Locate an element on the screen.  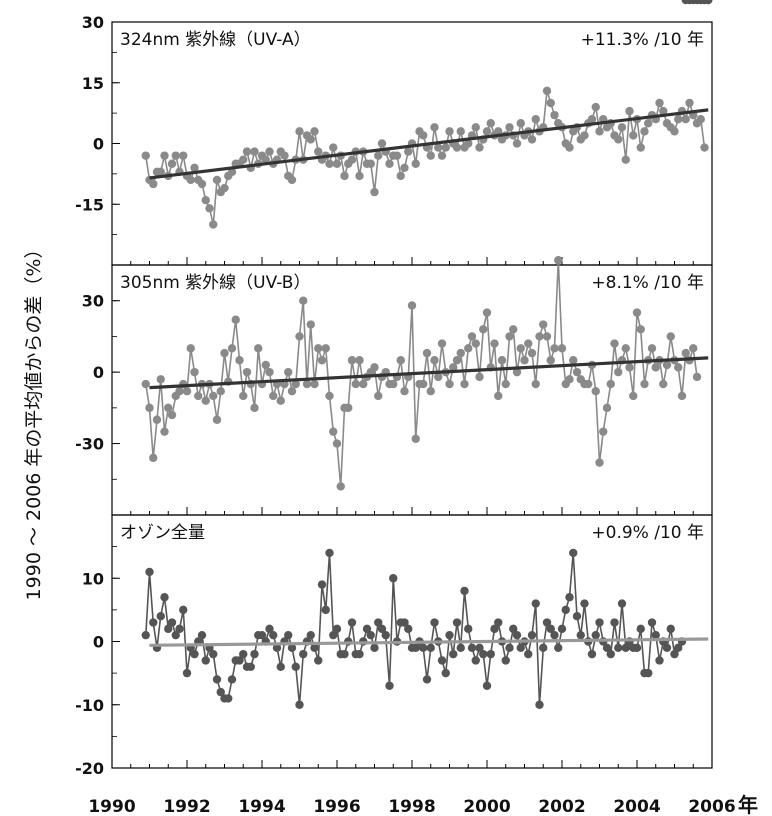
y-tick-label: 15 is located at coordinates (93, 83).